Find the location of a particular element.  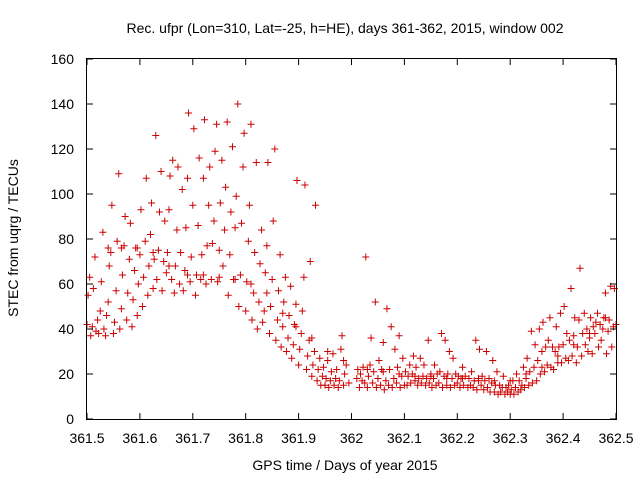

y-tick-label: 60 is located at coordinates (66, 284).